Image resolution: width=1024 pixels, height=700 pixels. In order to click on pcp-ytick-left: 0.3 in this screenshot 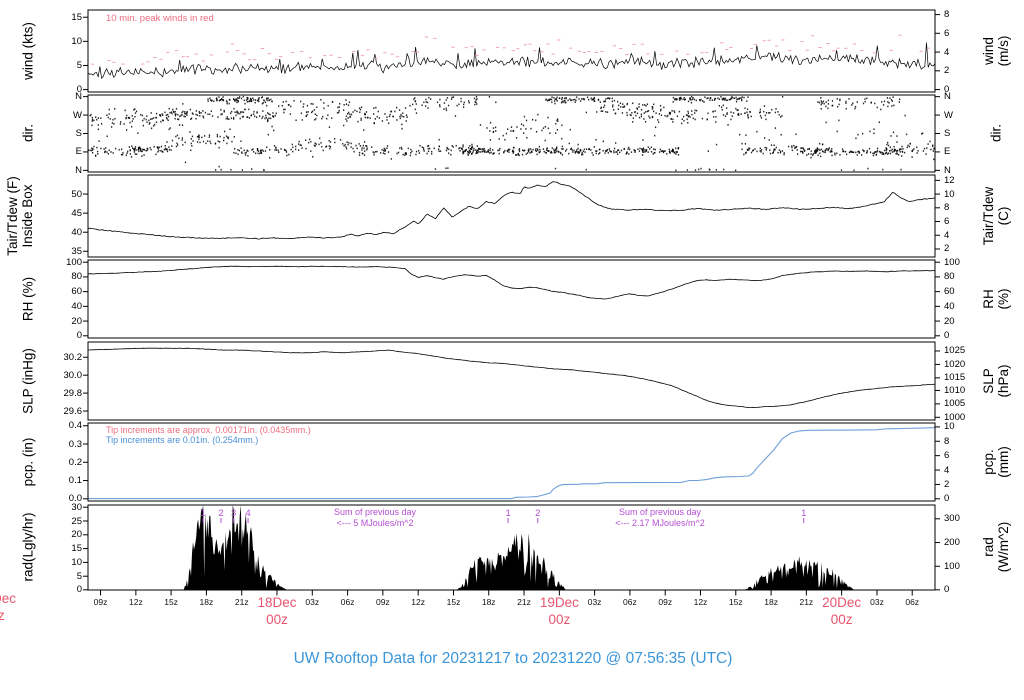, I will do `click(75, 444)`.